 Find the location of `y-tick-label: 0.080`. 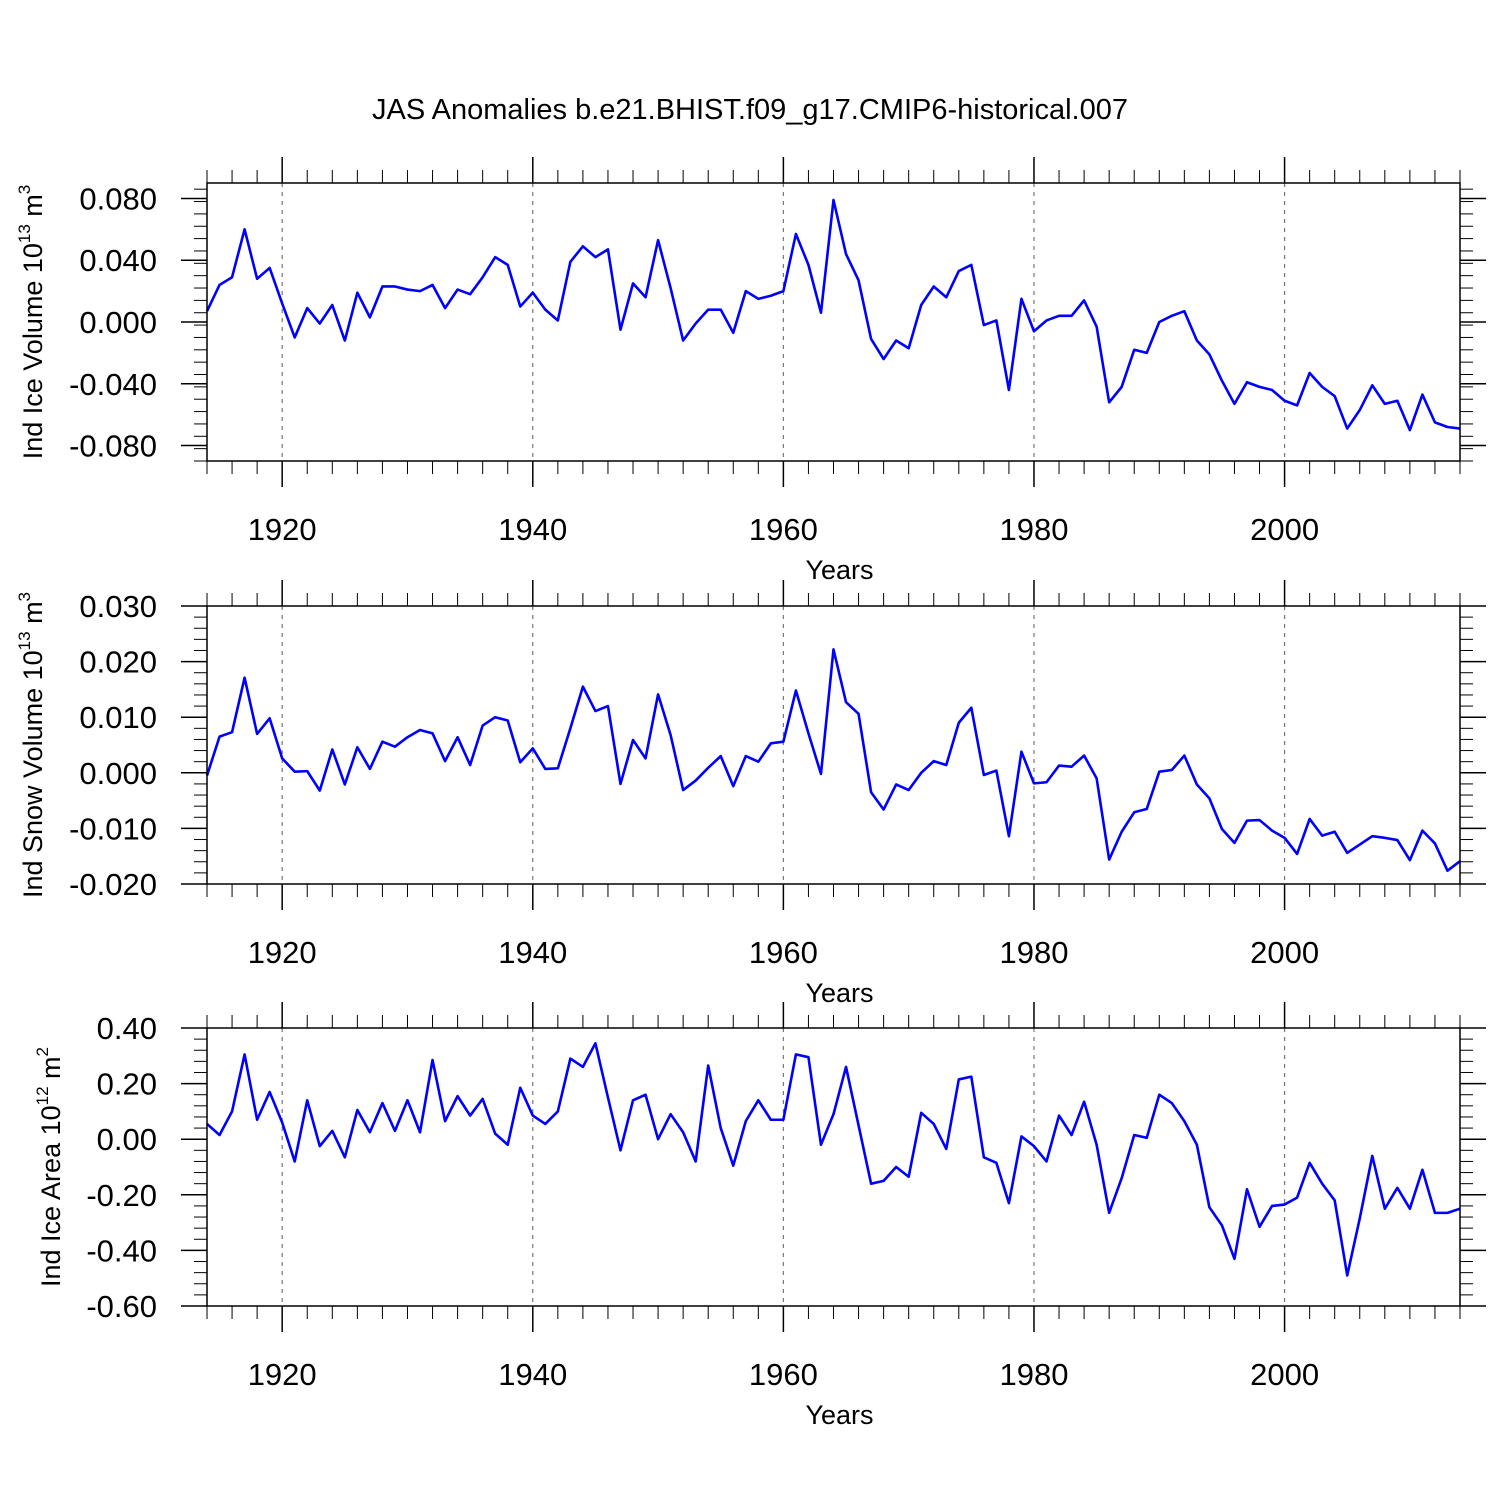

y-tick-label: 0.080 is located at coordinates (118, 198).